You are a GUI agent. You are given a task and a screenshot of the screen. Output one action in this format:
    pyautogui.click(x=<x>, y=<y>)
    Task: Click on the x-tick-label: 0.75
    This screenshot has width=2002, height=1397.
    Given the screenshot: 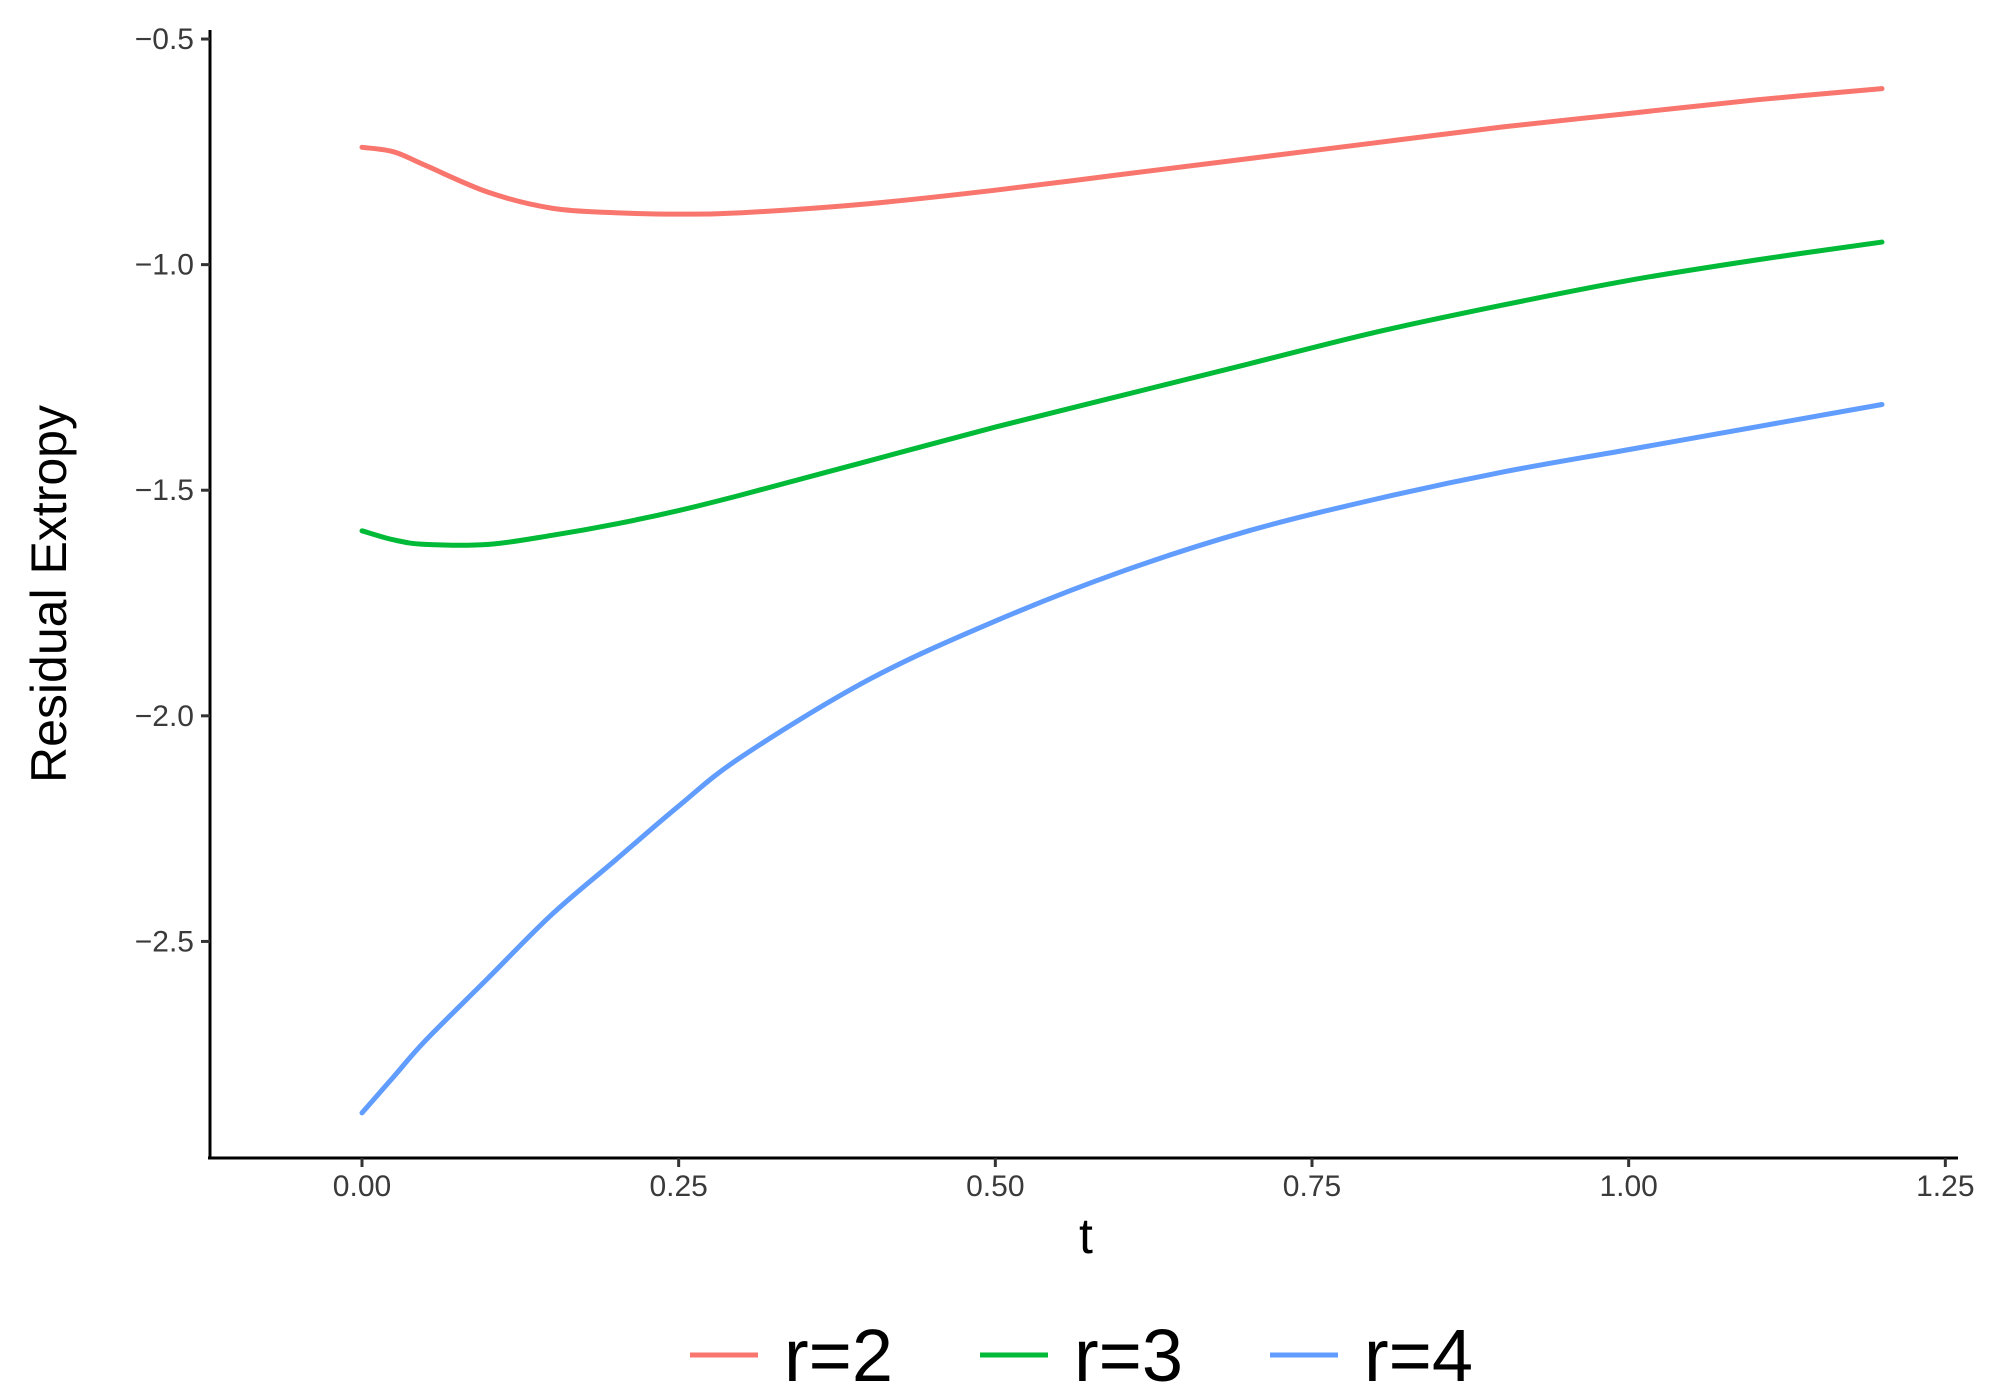 What is the action you would take?
    pyautogui.click(x=1312, y=1186)
    